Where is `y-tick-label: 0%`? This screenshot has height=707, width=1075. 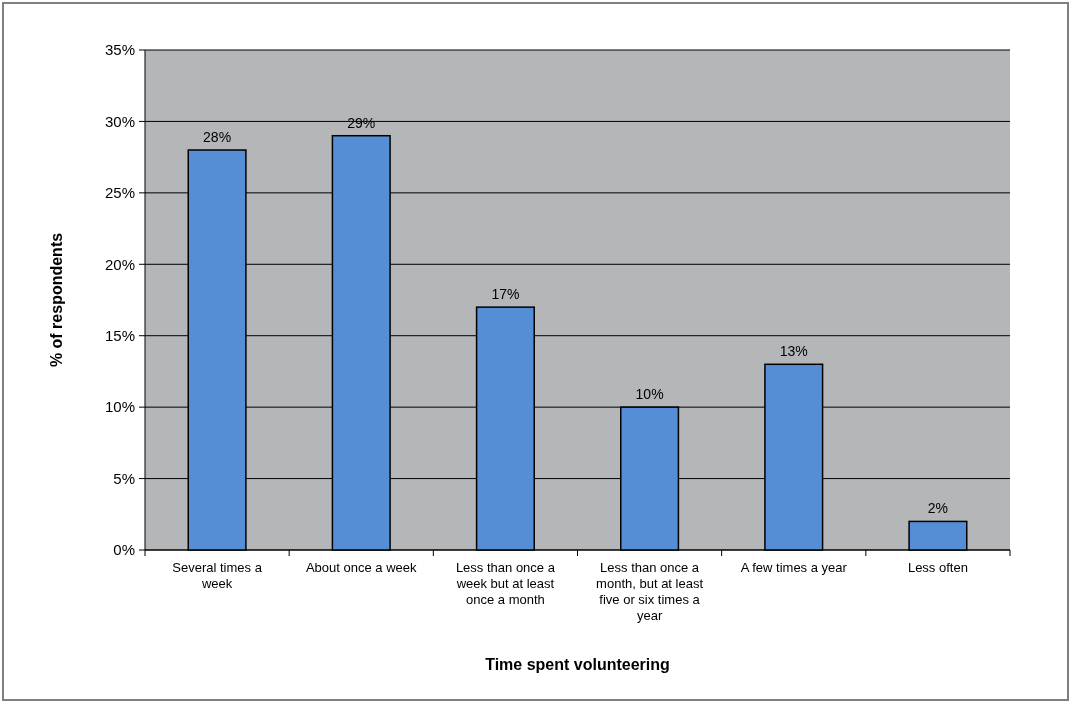
y-tick-label: 0% is located at coordinates (124, 550).